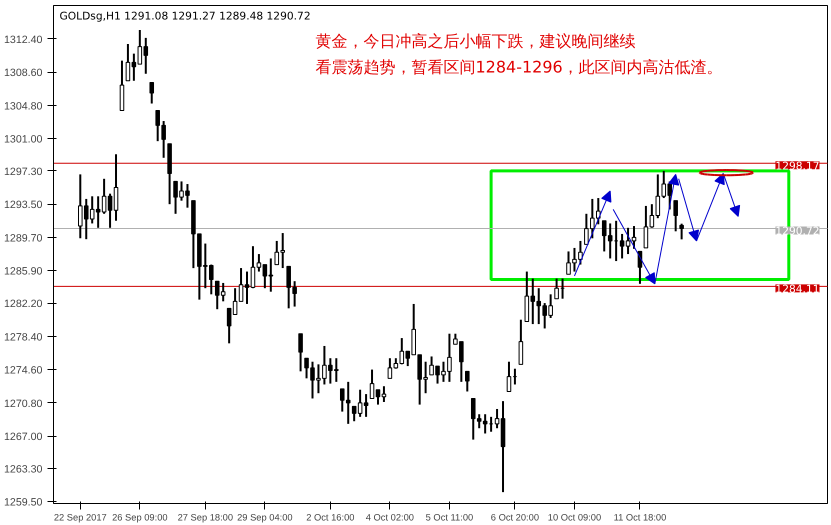 The image size is (831, 525). Describe the element at coordinates (23, 437) in the screenshot. I see `y-tick-label: 1267.00` at that location.